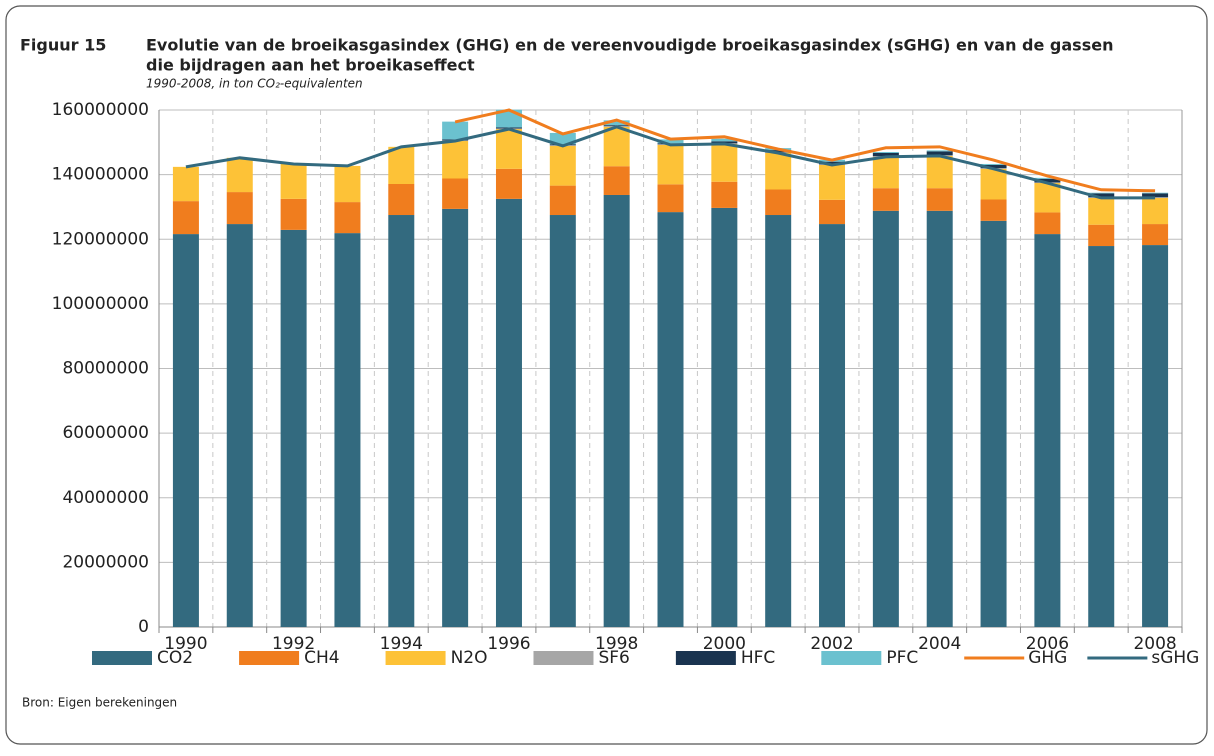 Image resolution: width=1214 pixels, height=756 pixels. What do you see at coordinates (508, 644) in the screenshot?
I see `x-tick-label: 1996` at bounding box center [508, 644].